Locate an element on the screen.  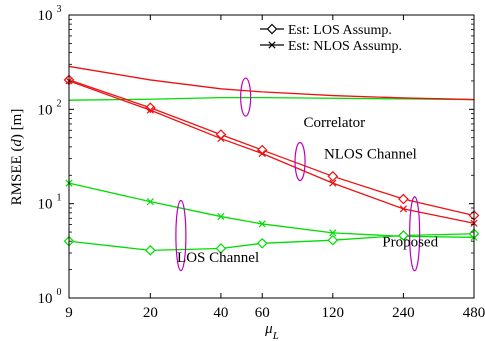
x-axis-label: μL is located at coordinates (271, 331).